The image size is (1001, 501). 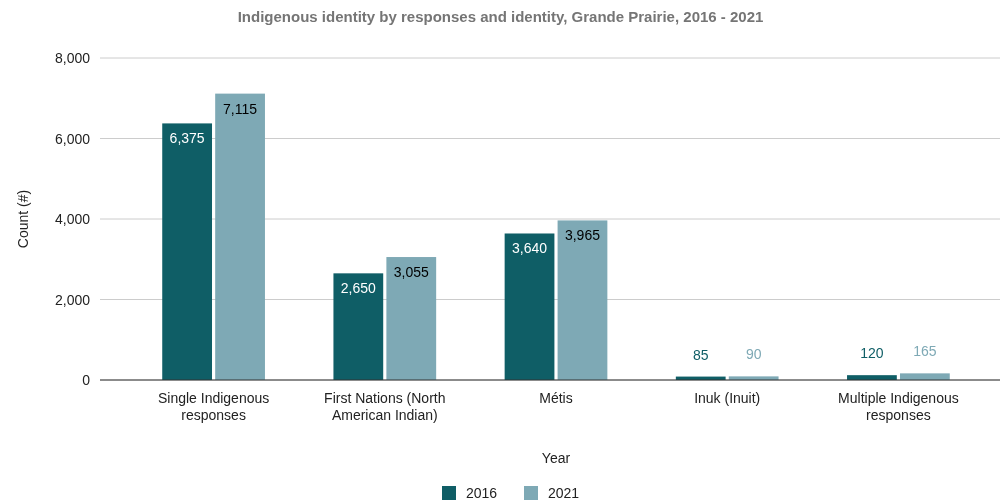 I want to click on data-label: 3,055, so click(x=411, y=272).